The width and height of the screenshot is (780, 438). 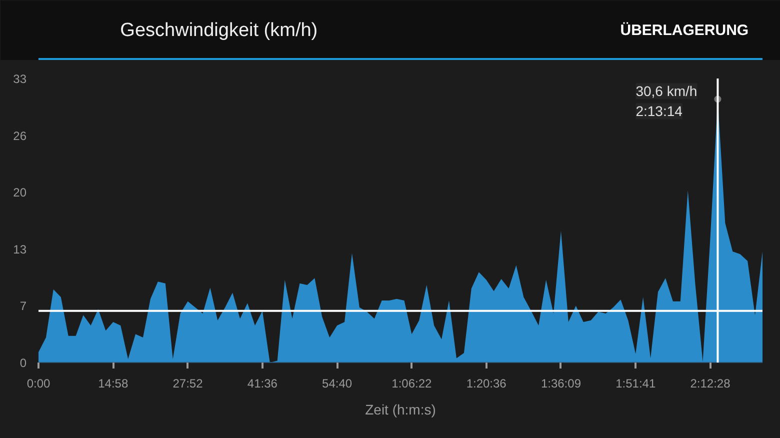 I want to click on x-tick-label: 2:12:28, so click(x=710, y=383).